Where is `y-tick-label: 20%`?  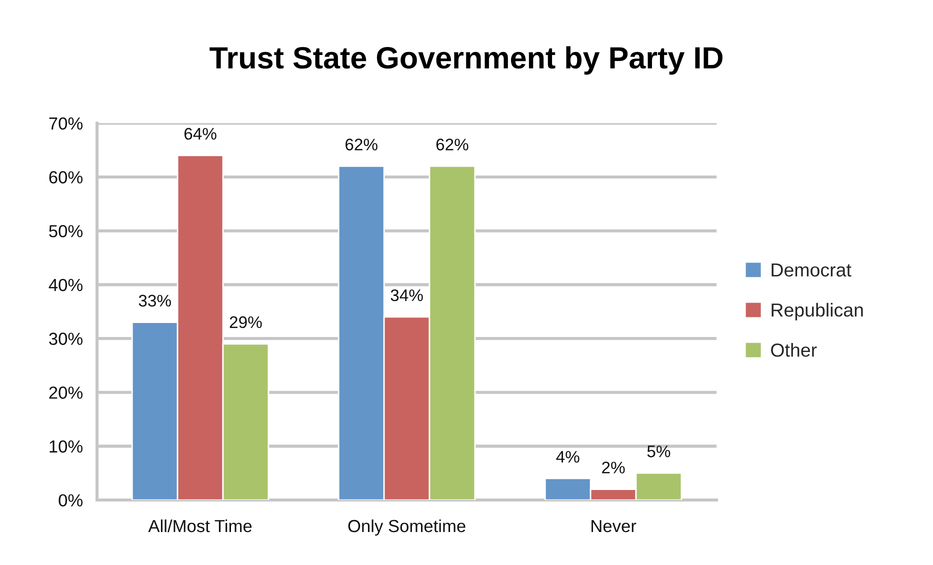
y-tick-label: 20% is located at coordinates (66, 392).